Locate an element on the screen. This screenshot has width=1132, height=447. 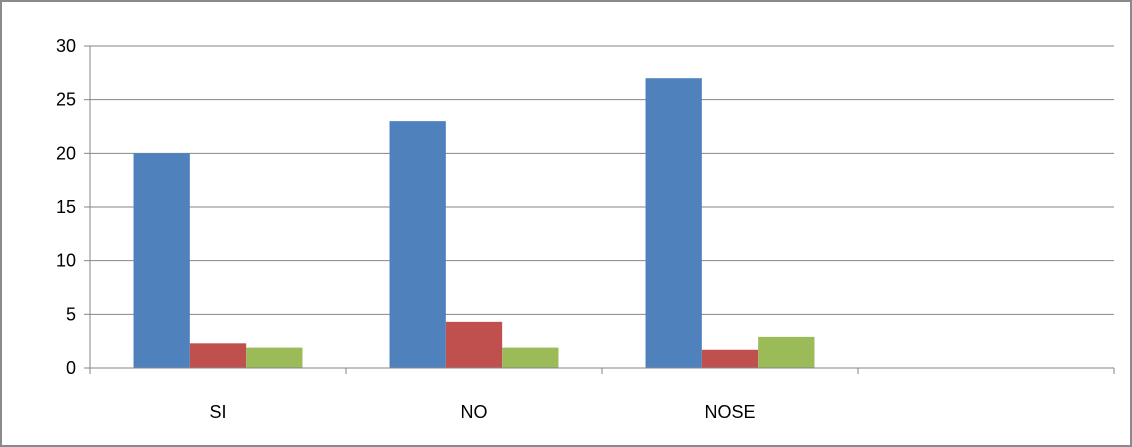
y-tick-label-5: 5 is located at coordinates (71, 314).